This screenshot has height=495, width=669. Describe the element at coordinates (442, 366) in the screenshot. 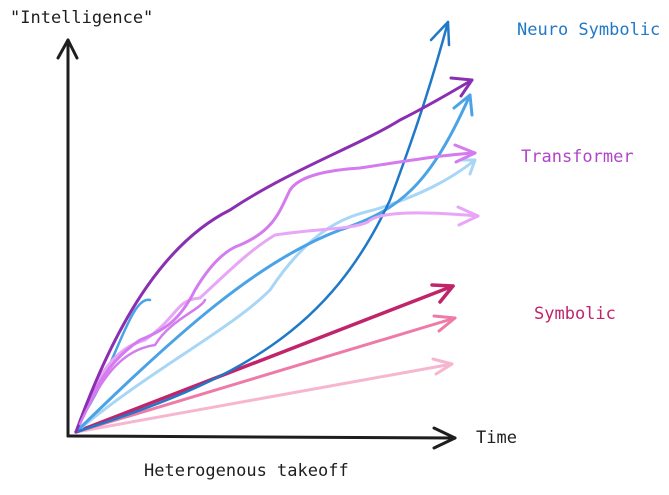

I see `symbolic-light-arrowhead` at that location.